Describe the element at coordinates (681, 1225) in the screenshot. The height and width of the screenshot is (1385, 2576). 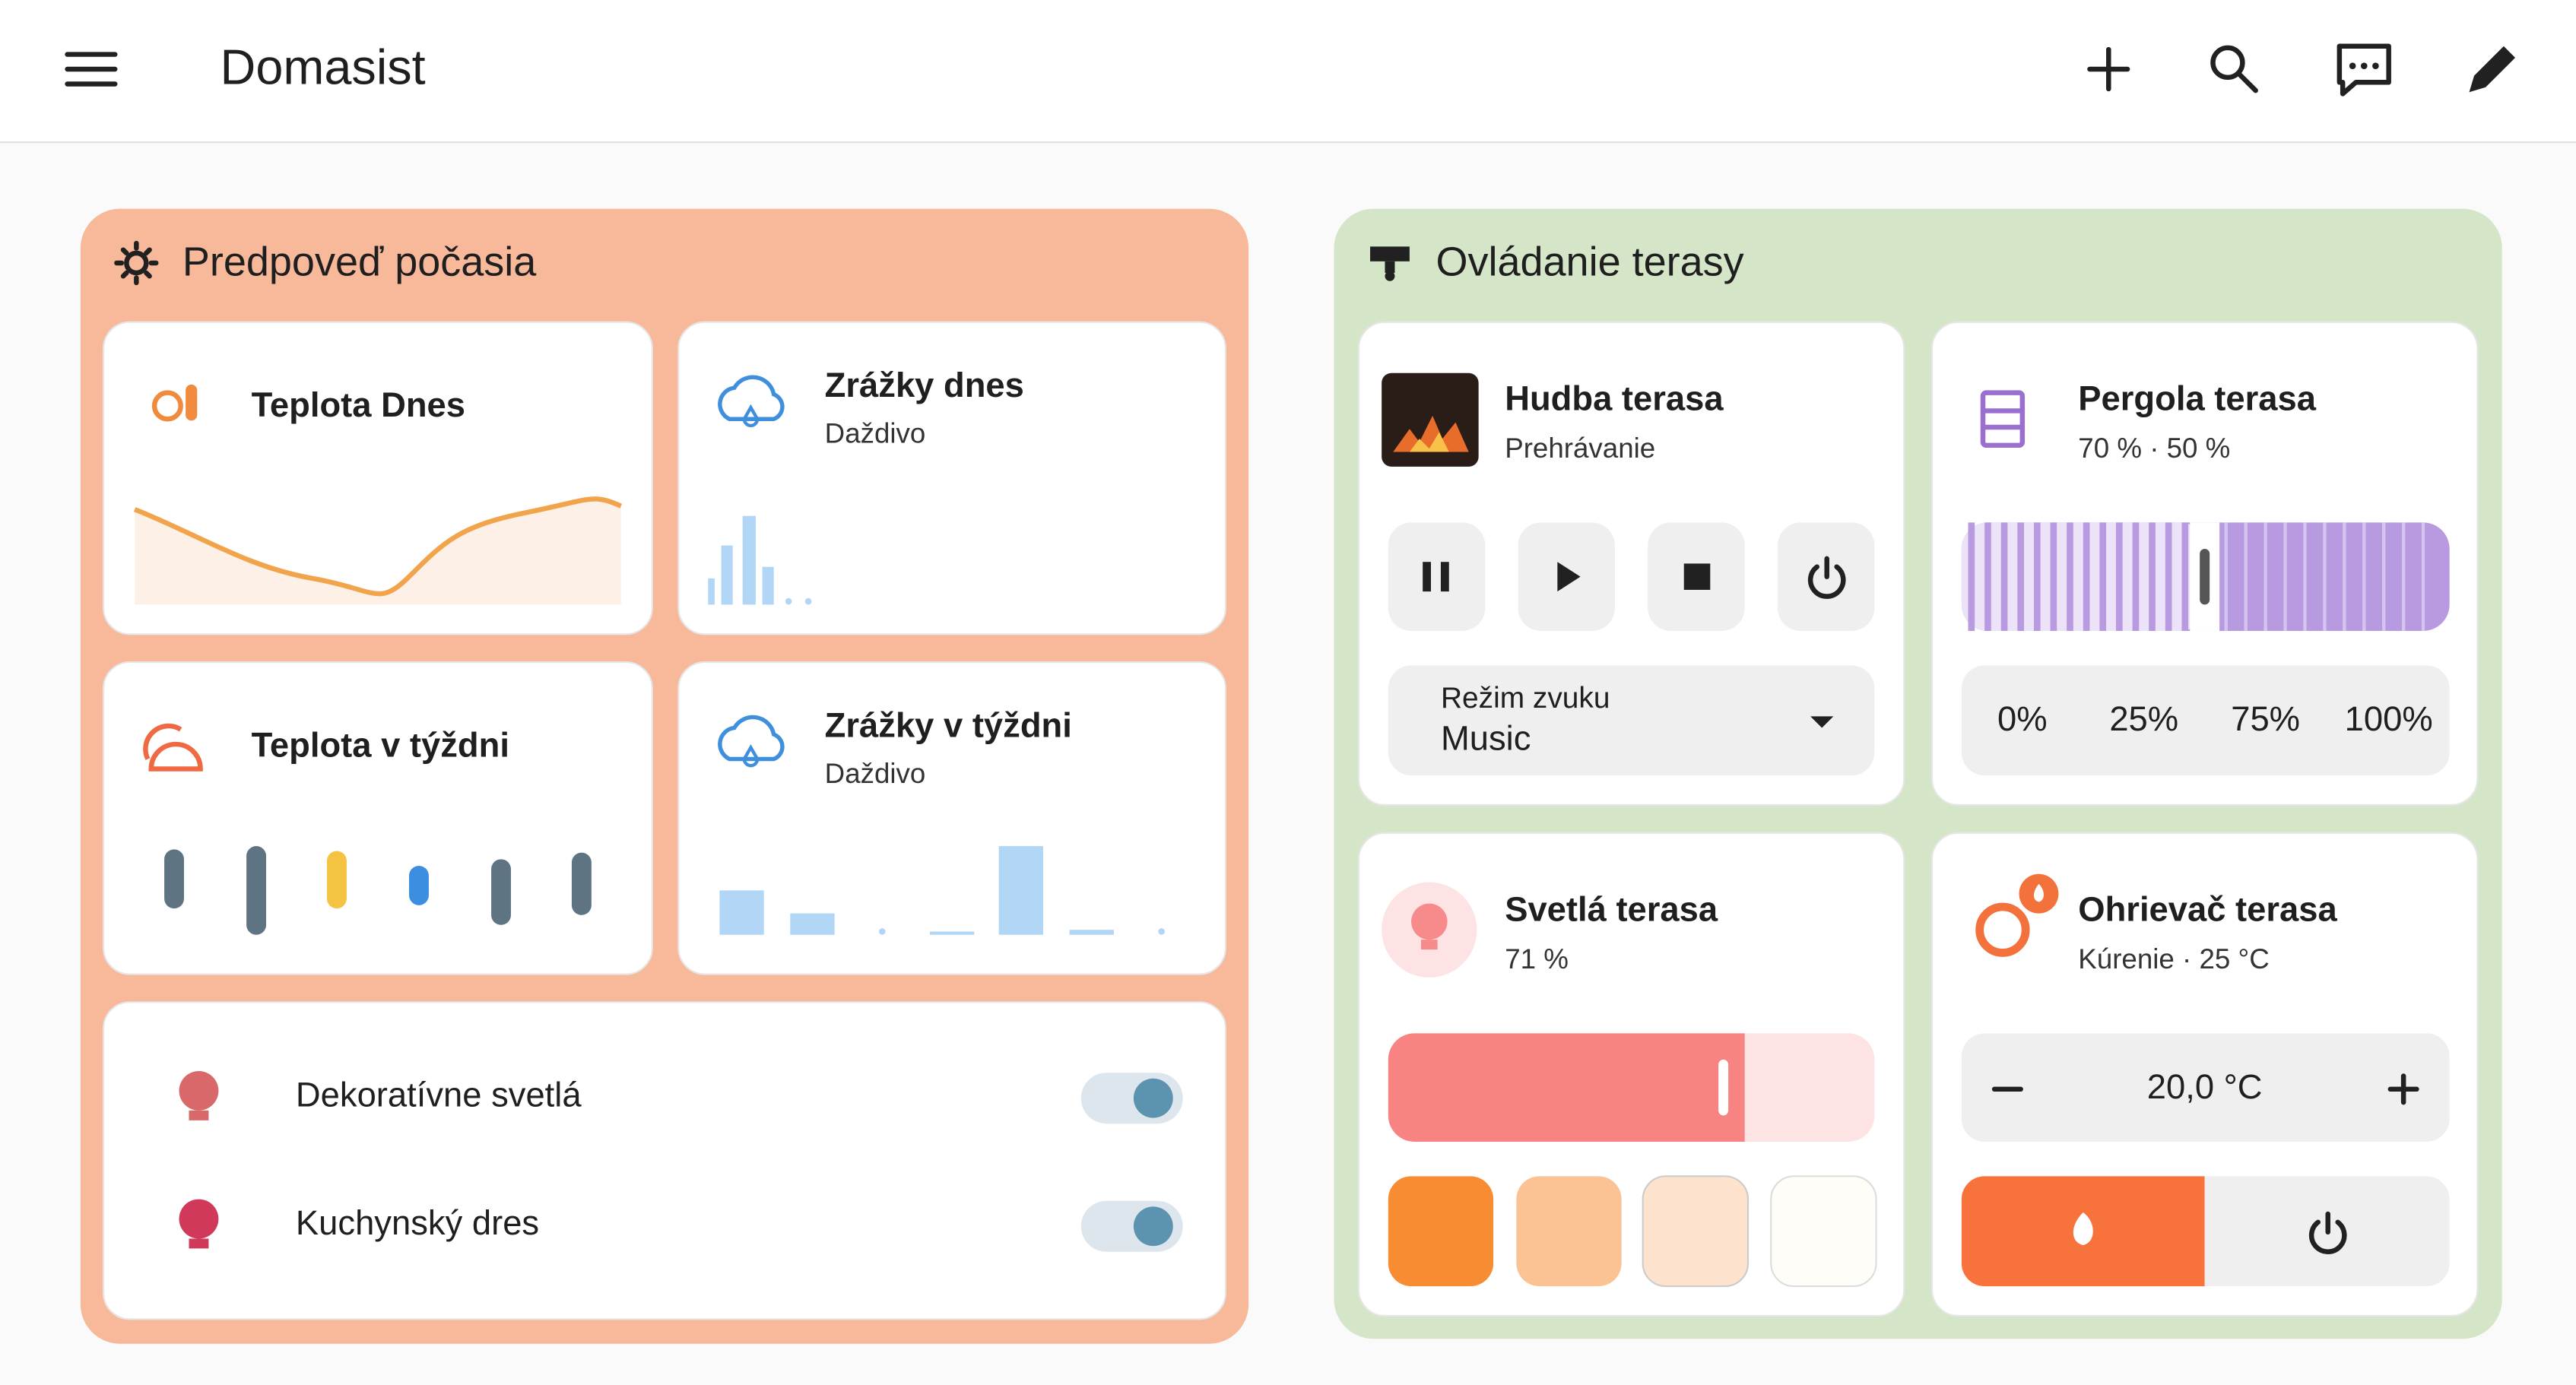
I see `light-row: Kuchynský dres` at that location.